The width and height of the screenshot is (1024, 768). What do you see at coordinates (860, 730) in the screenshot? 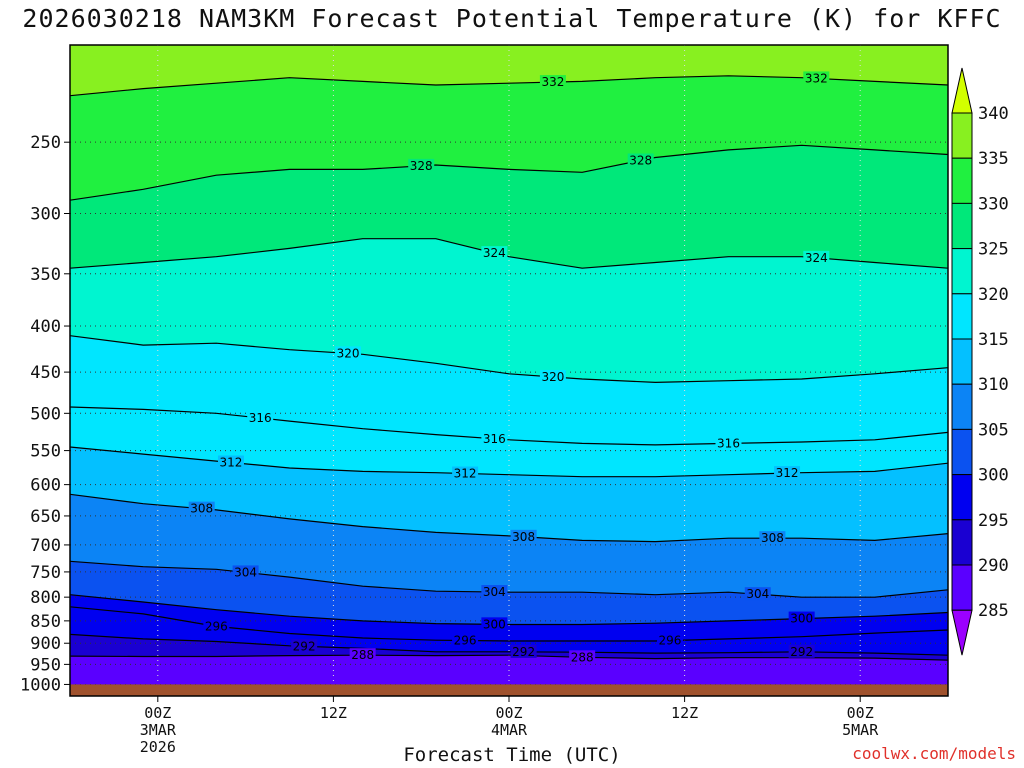
I see `x-tick-label: 5MAR` at bounding box center [860, 730].